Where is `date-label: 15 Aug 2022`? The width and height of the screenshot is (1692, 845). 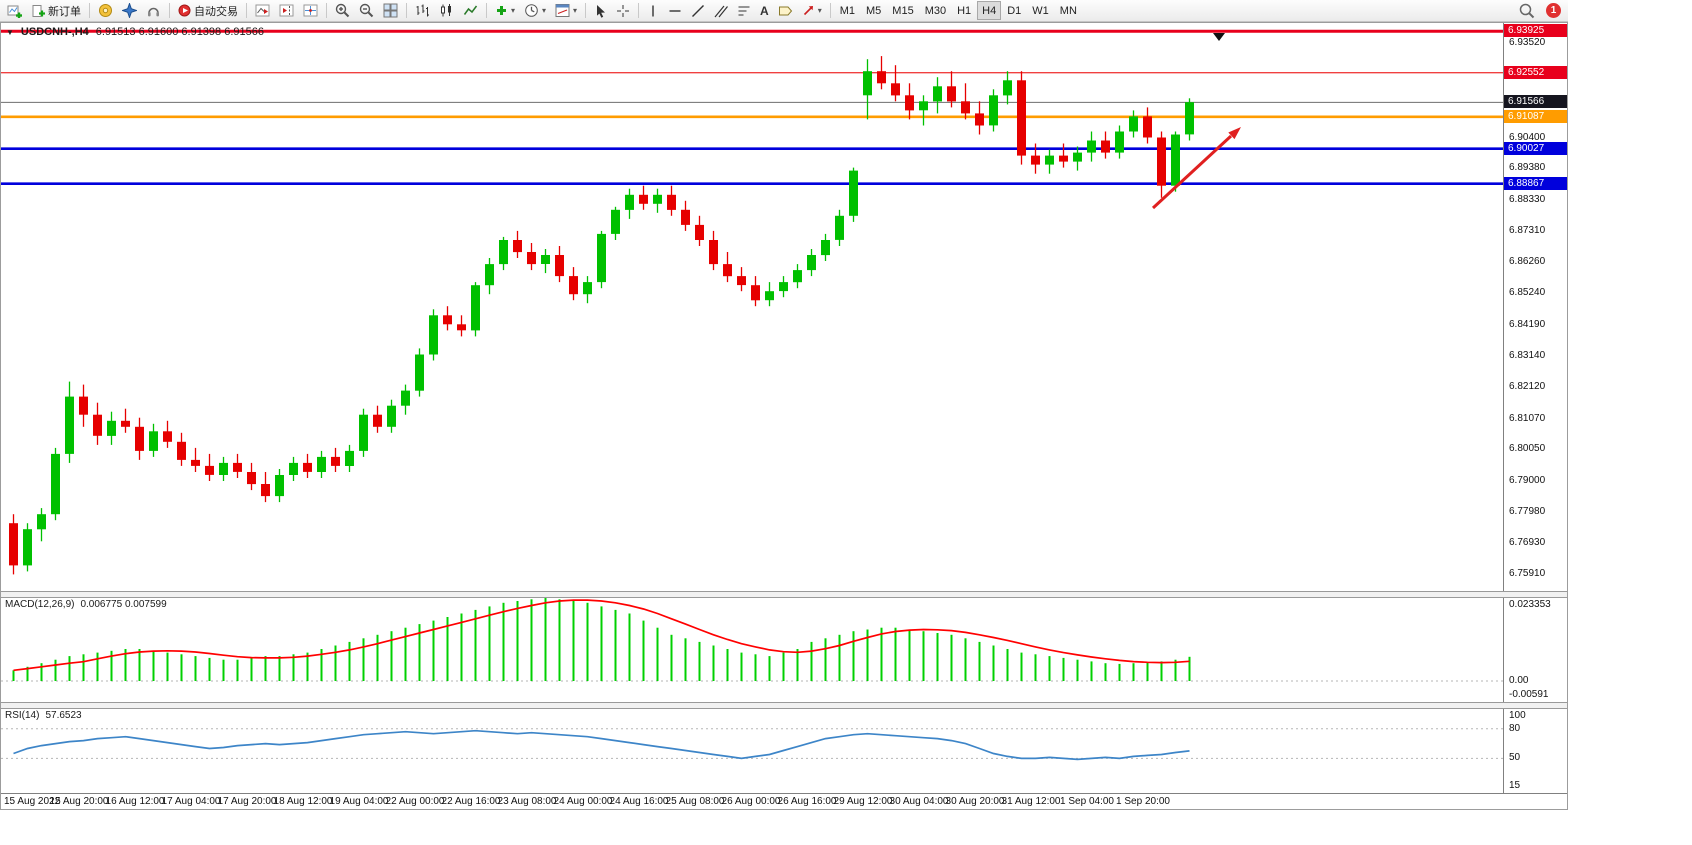 date-label: 15 Aug 2022 is located at coordinates (32, 801).